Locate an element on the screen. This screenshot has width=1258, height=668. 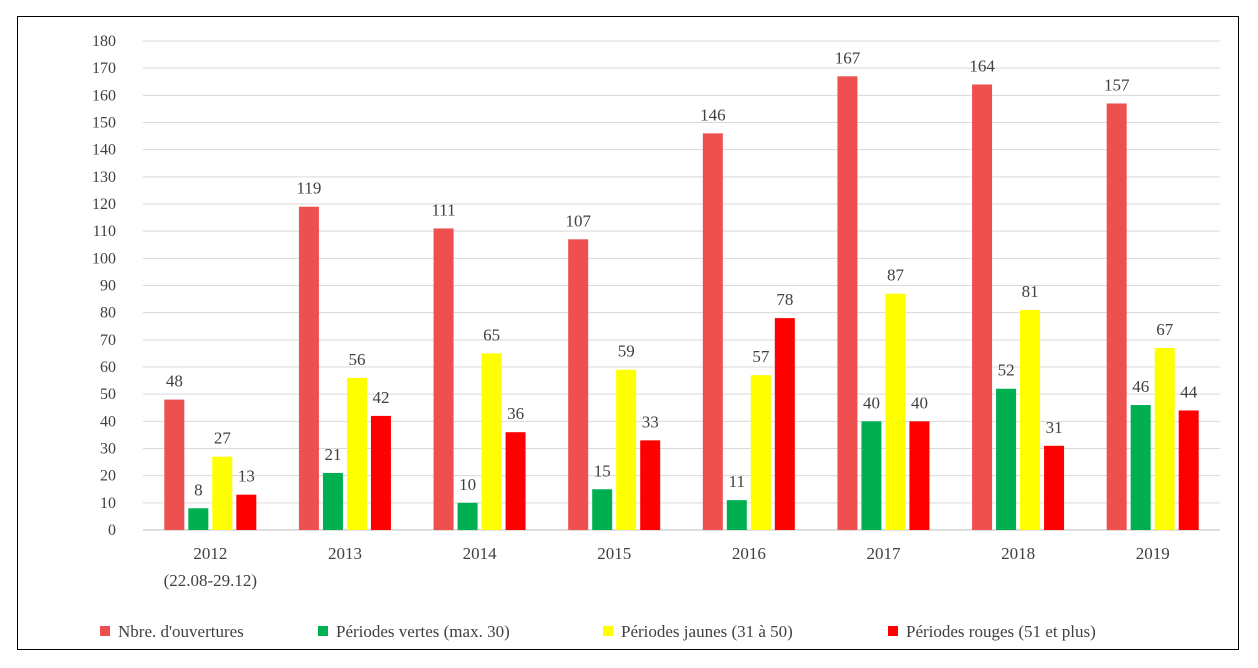
x-tick-label: 2017 is located at coordinates (883, 553).